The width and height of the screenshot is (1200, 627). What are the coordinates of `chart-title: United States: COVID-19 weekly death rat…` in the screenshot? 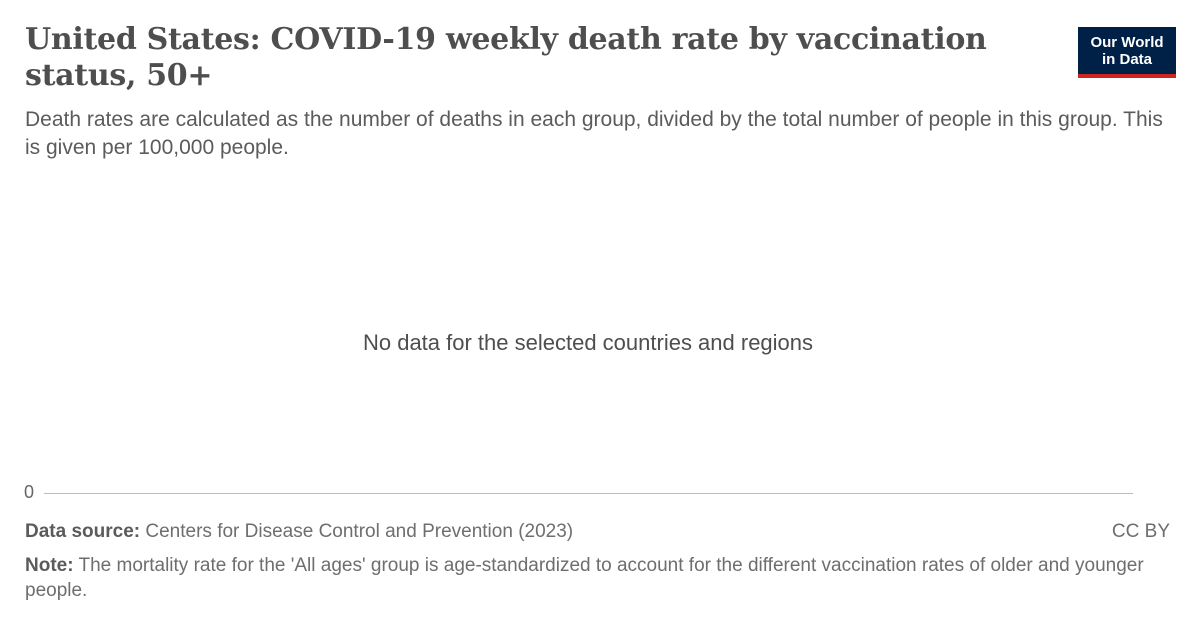 It's located at (506, 57).